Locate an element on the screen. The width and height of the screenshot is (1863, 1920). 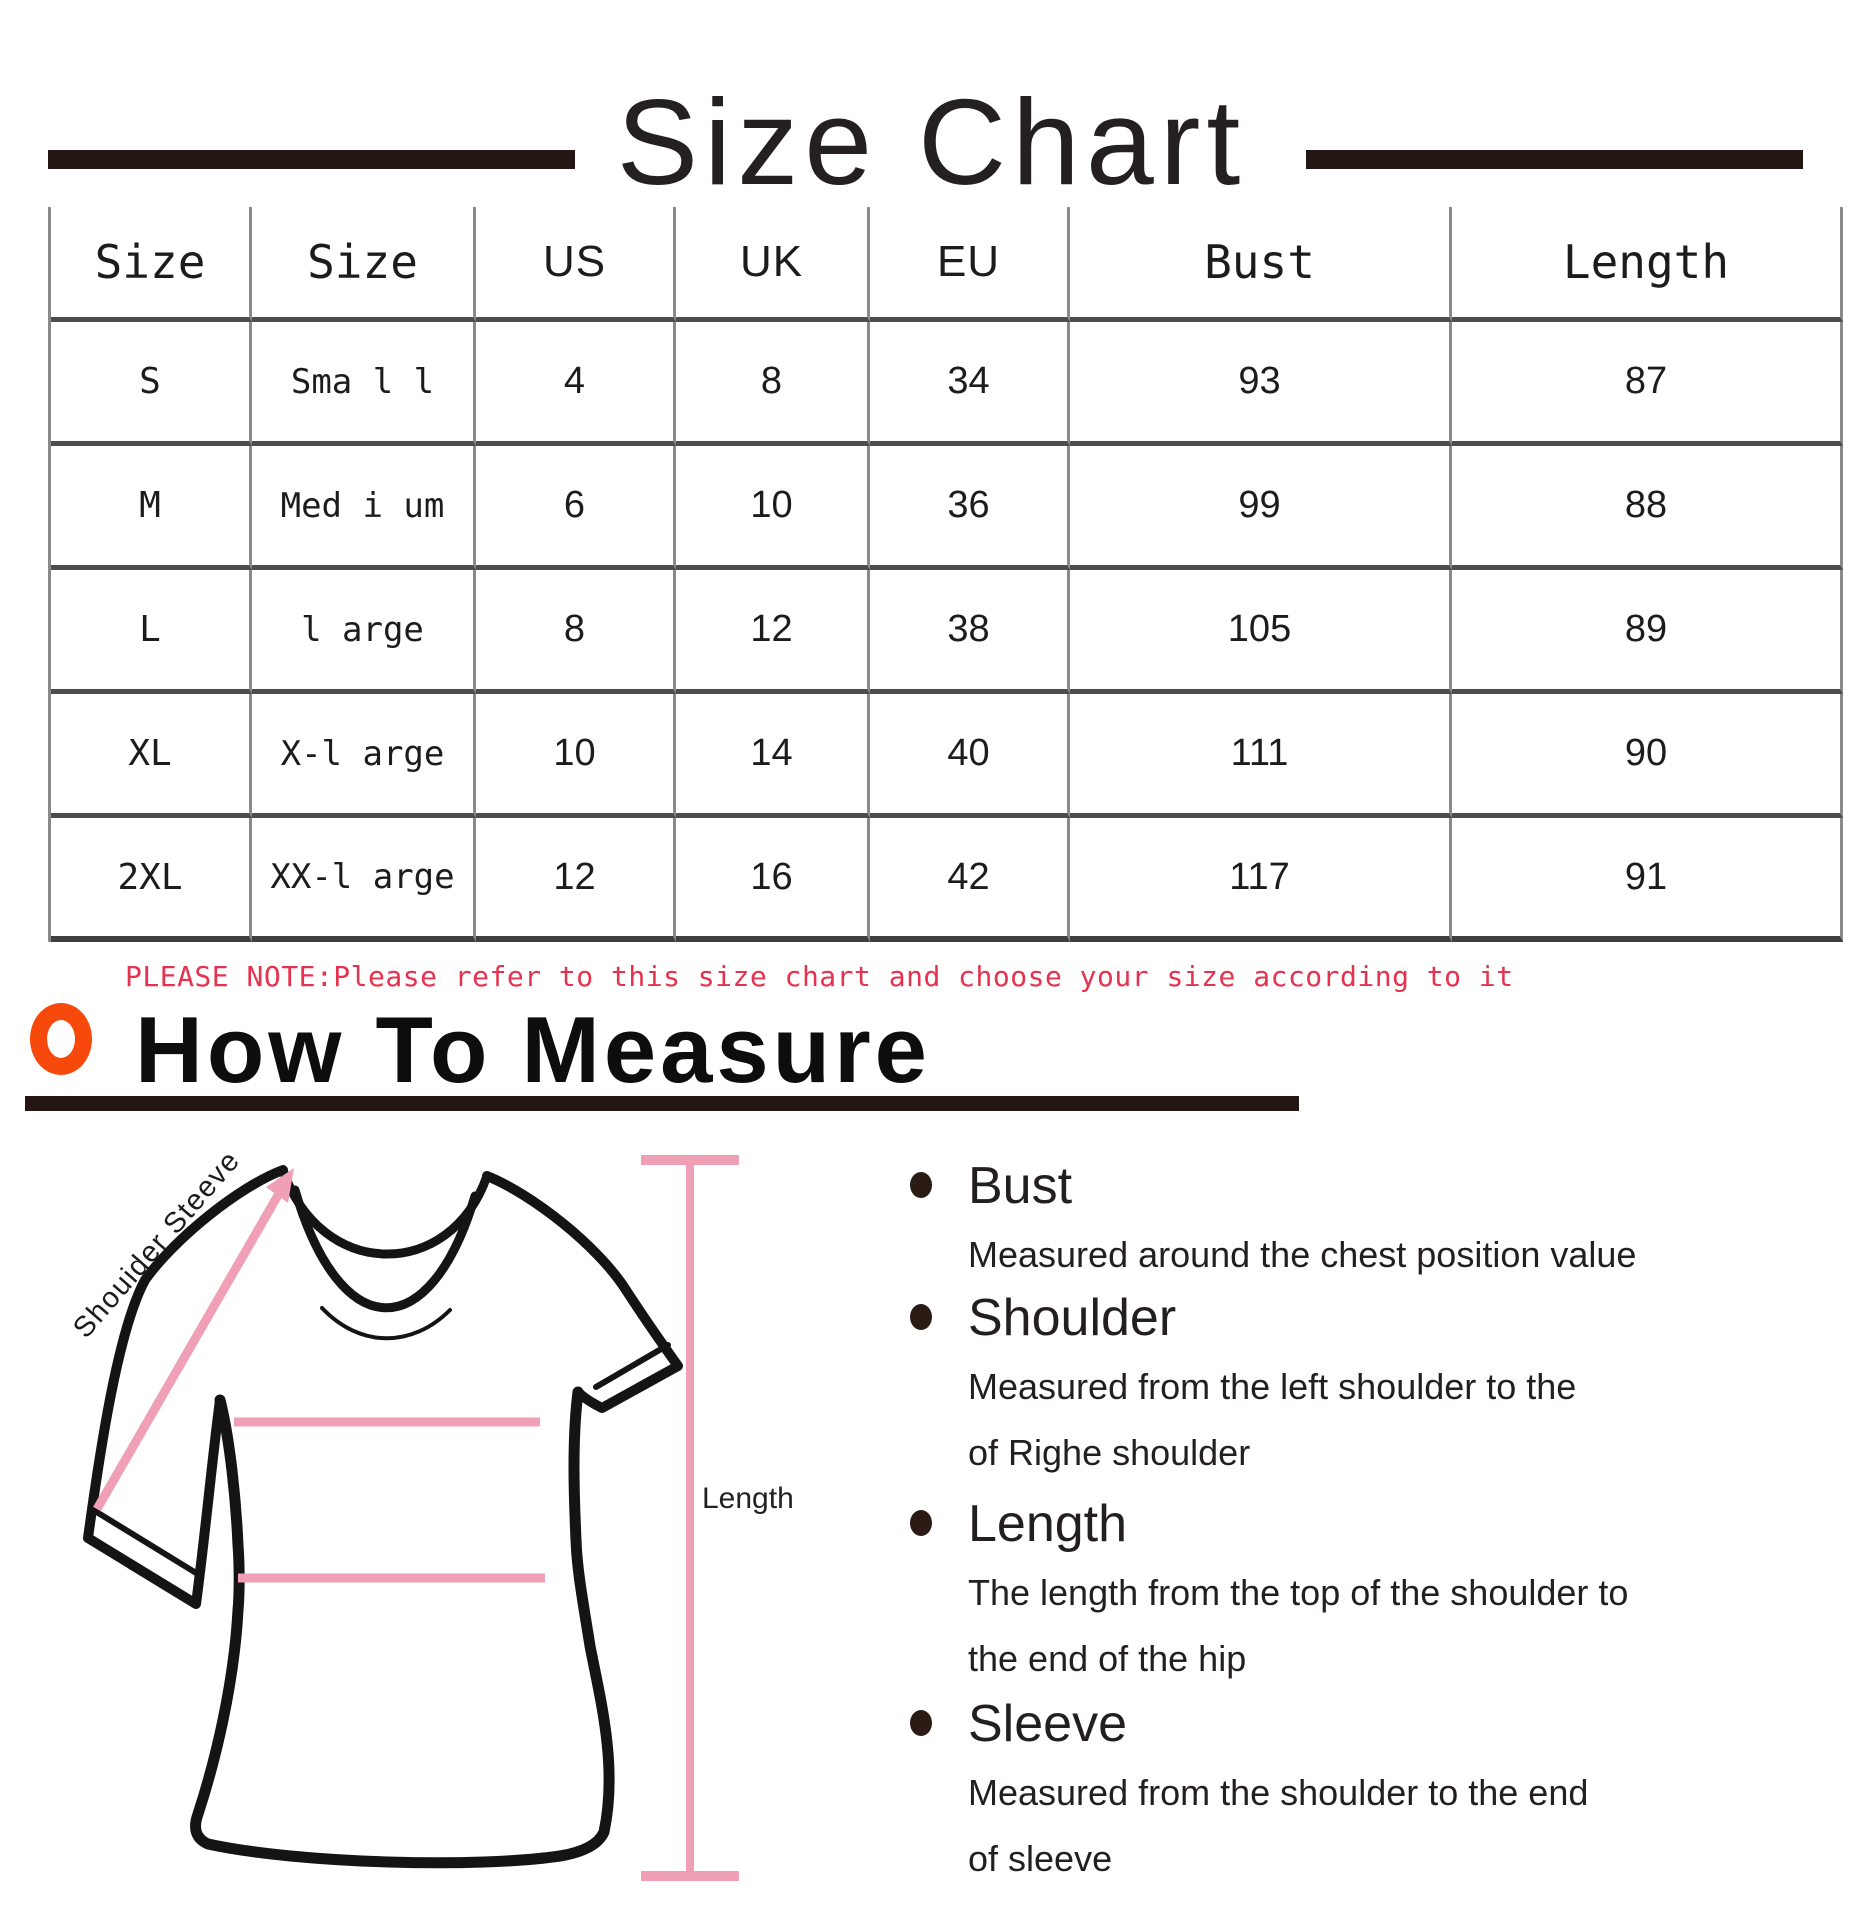
tshirt-measure-diagram is located at coordinates (411, 1518).